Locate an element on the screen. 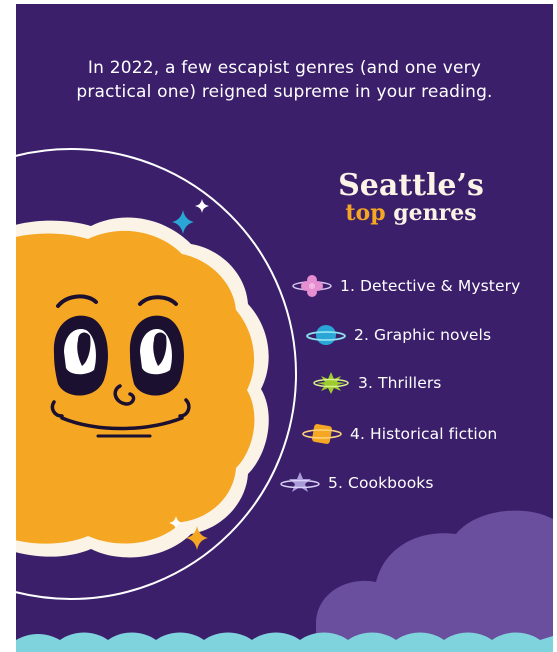 The width and height of the screenshot is (557, 652). genre-item-5: 5. Cookbooks is located at coordinates (357, 483).